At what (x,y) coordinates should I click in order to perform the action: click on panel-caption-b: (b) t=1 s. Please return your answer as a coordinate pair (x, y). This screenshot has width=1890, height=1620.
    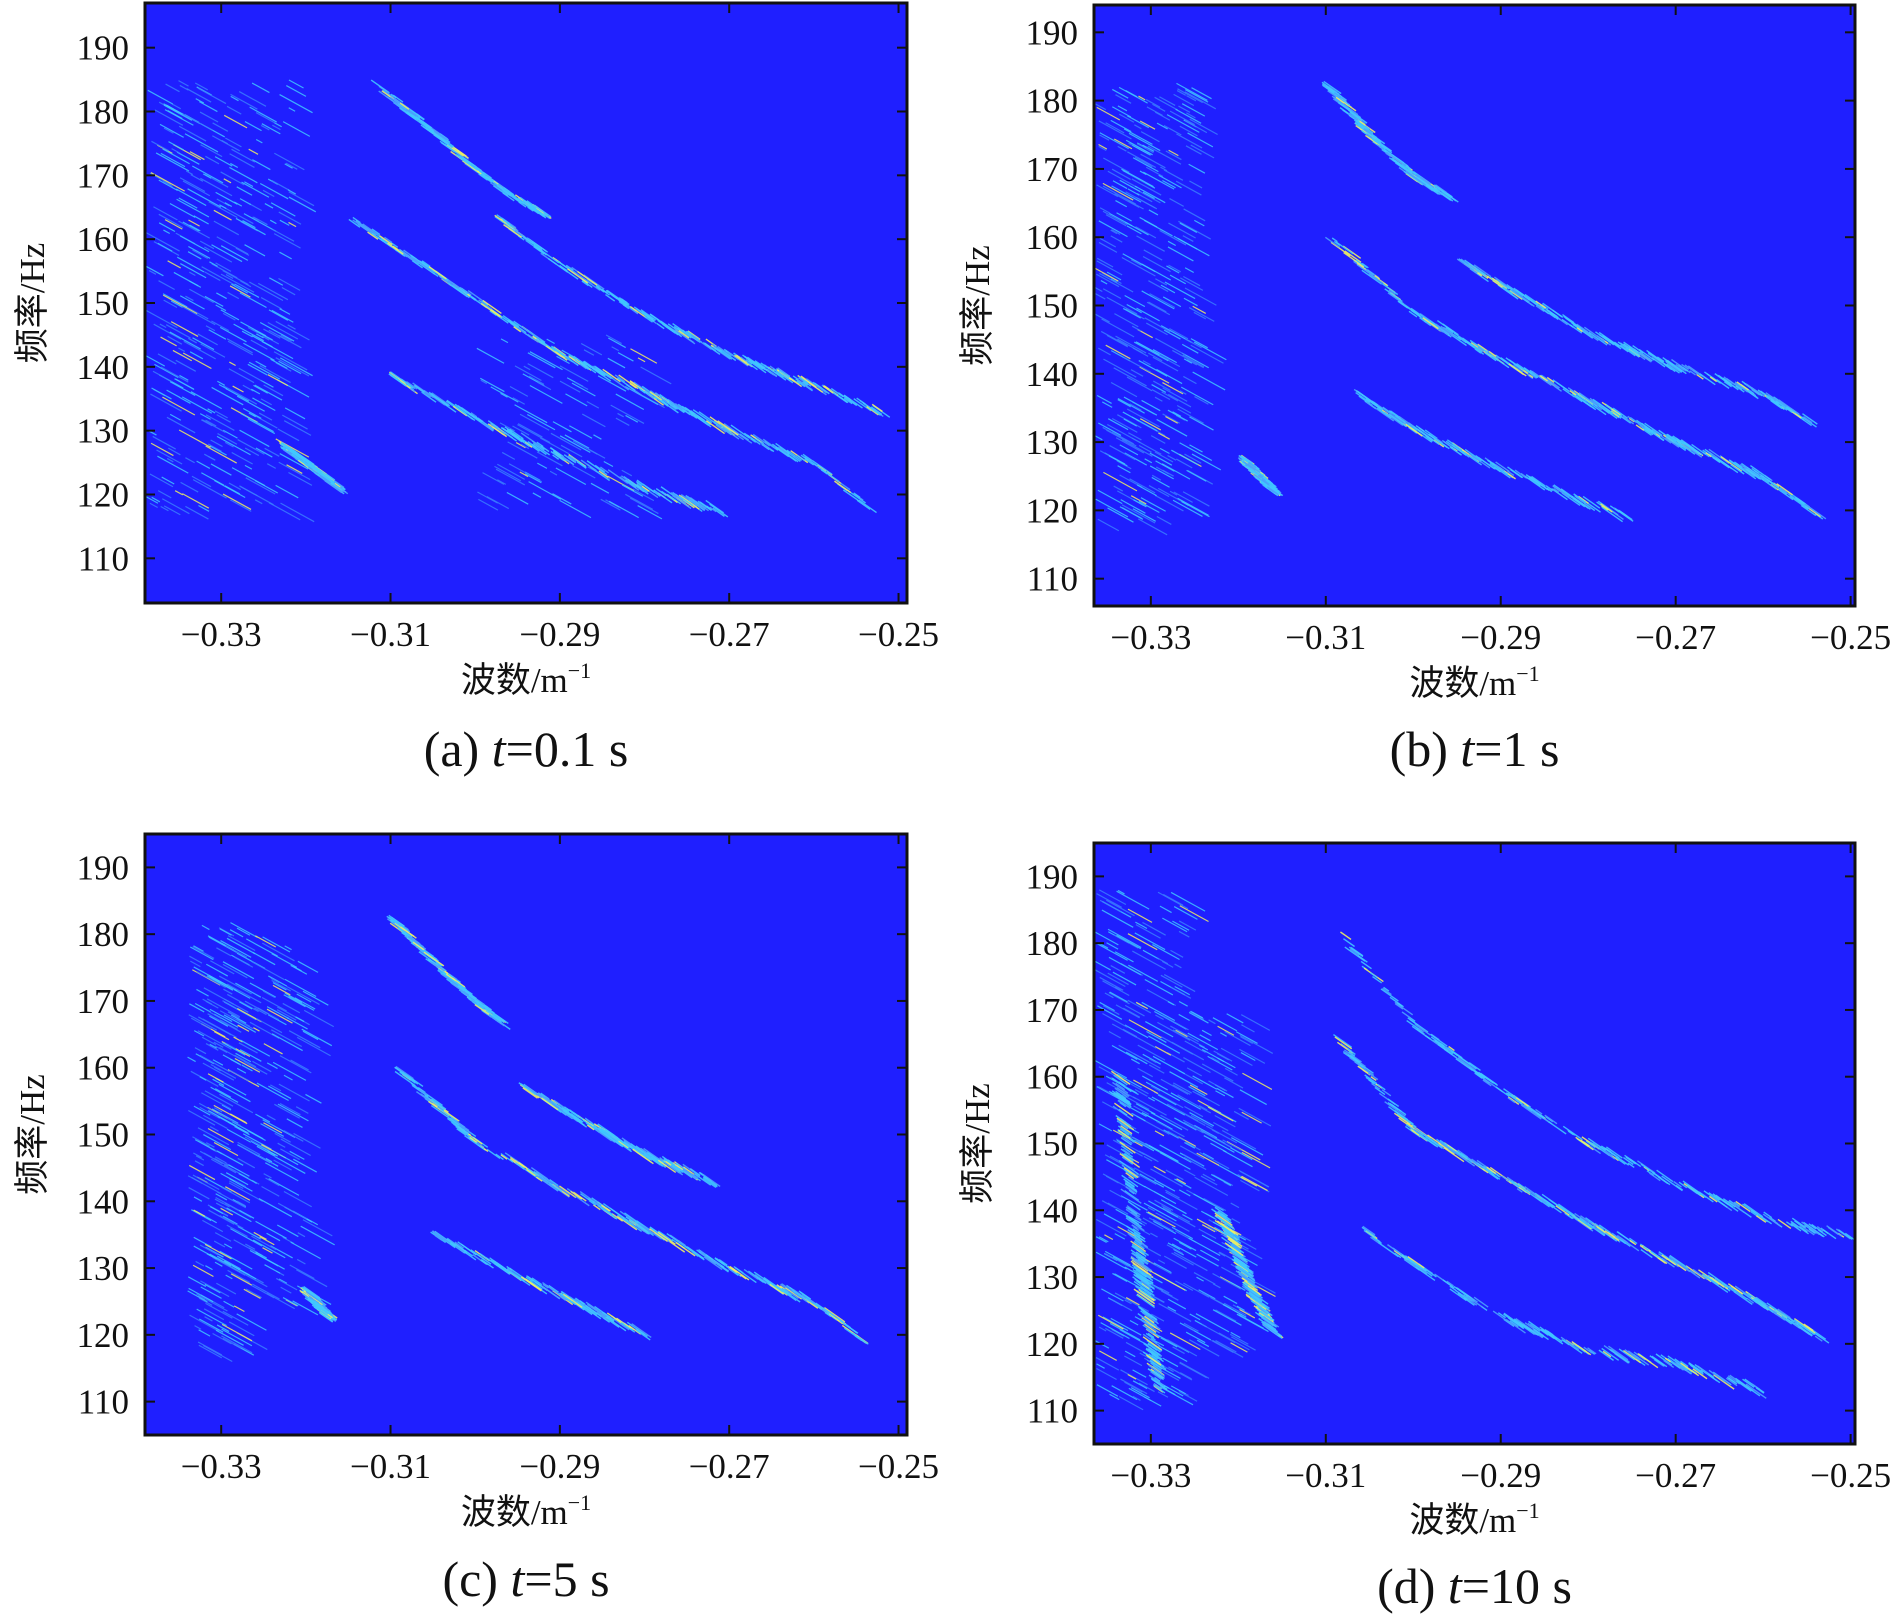
    Looking at the image, I should click on (1475, 749).